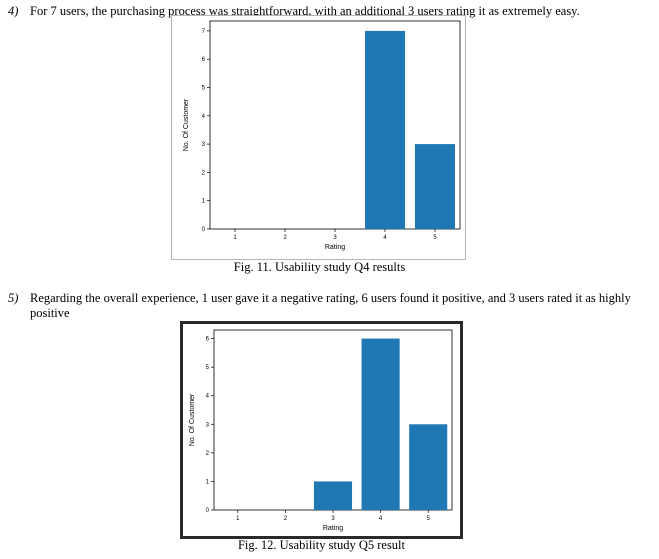  I want to click on bar-chart-q5: 0 1 2 3 4 5 6 1 2 3 4 5 Rating No. Of Customer, so click(321, 430).